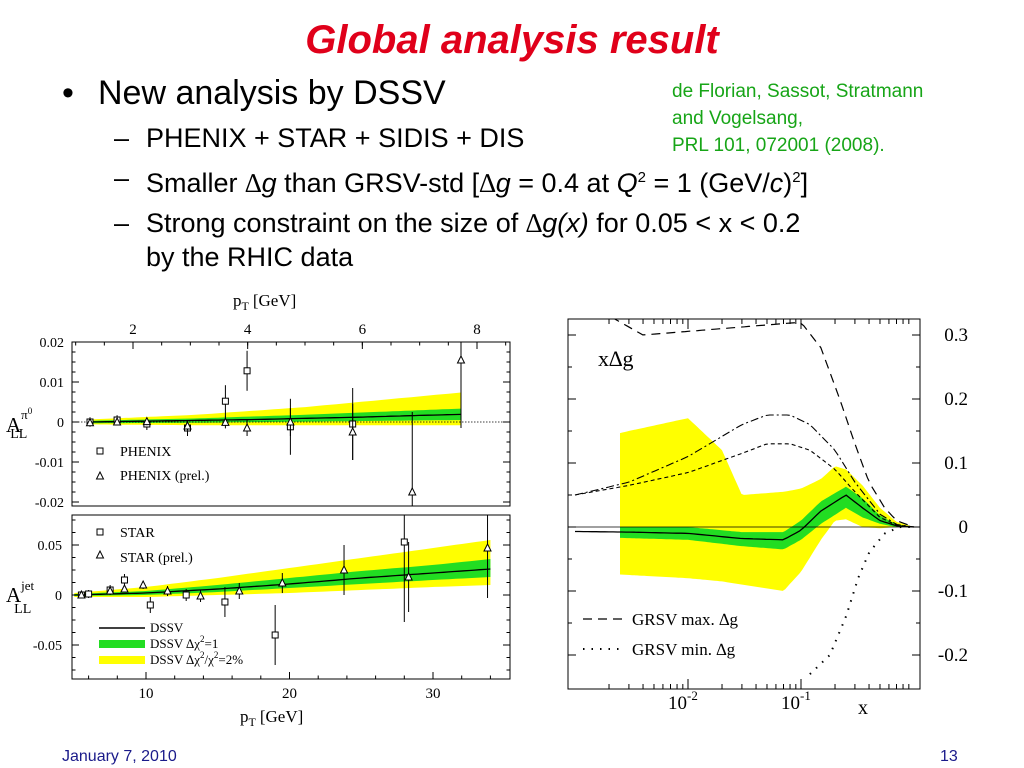 The image size is (1024, 768). What do you see at coordinates (284, 590) in the screenshot?
I see `star-points` at bounding box center [284, 590].